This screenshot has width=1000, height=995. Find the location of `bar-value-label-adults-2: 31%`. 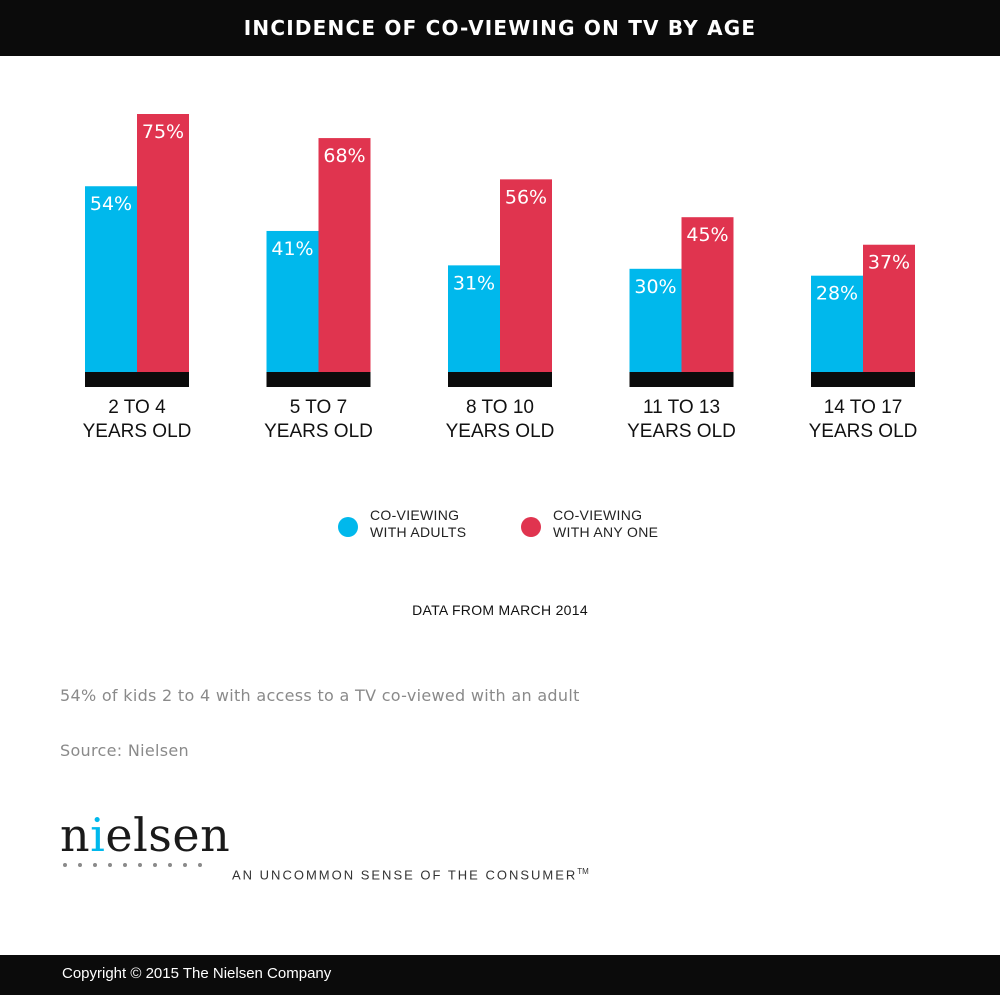

bar-value-label-adults-2: 31% is located at coordinates (474, 283).